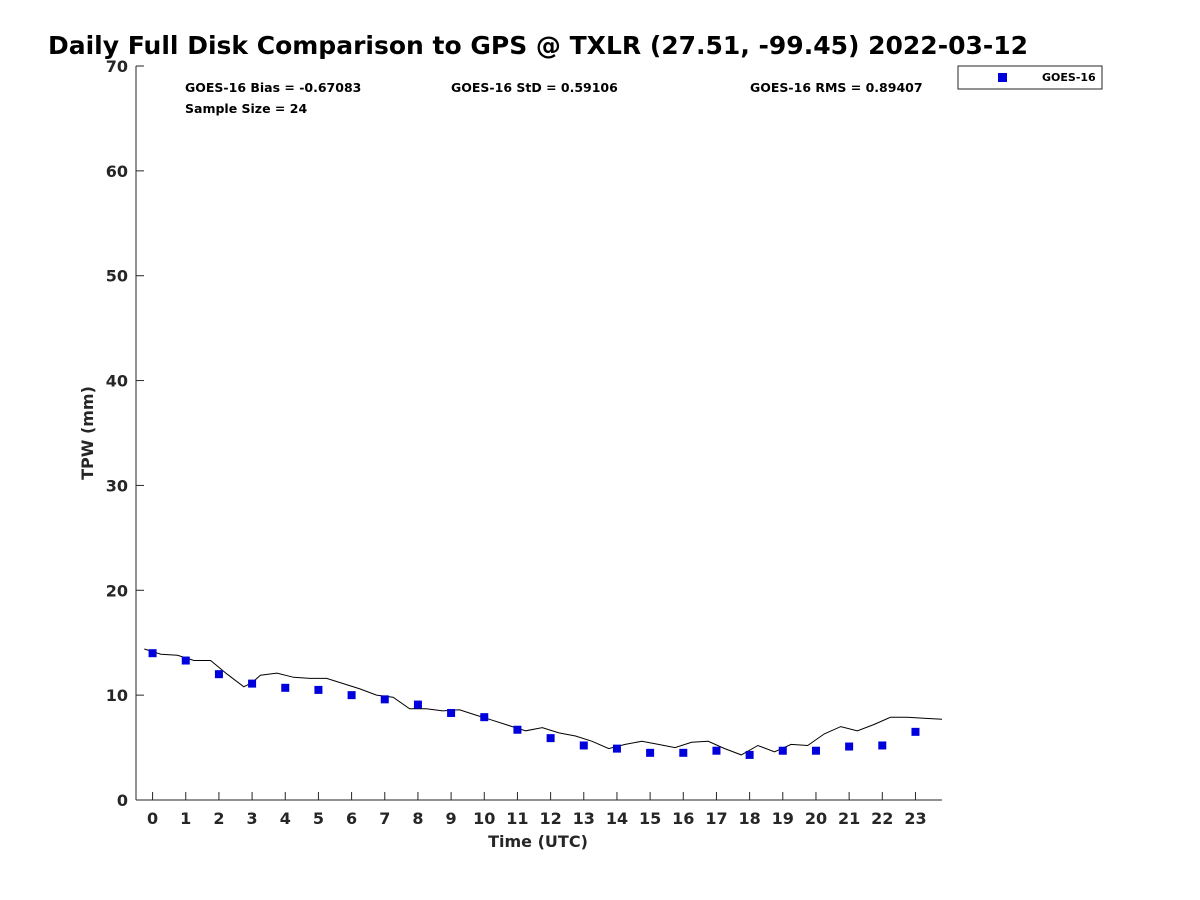  What do you see at coordinates (117, 381) in the screenshot?
I see `y-tick-label: 40` at bounding box center [117, 381].